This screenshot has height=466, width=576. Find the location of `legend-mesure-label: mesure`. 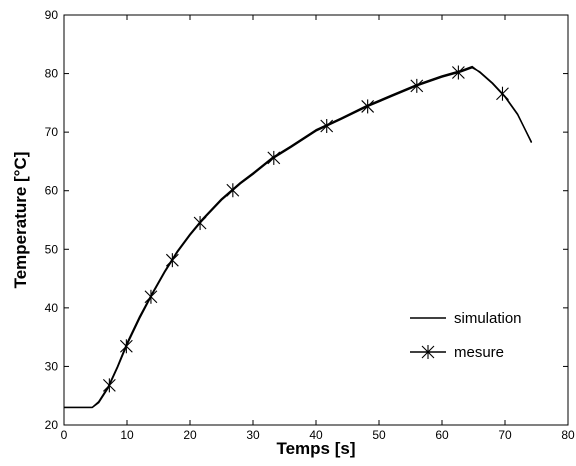

legend-mesure-label: mesure is located at coordinates (479, 352).